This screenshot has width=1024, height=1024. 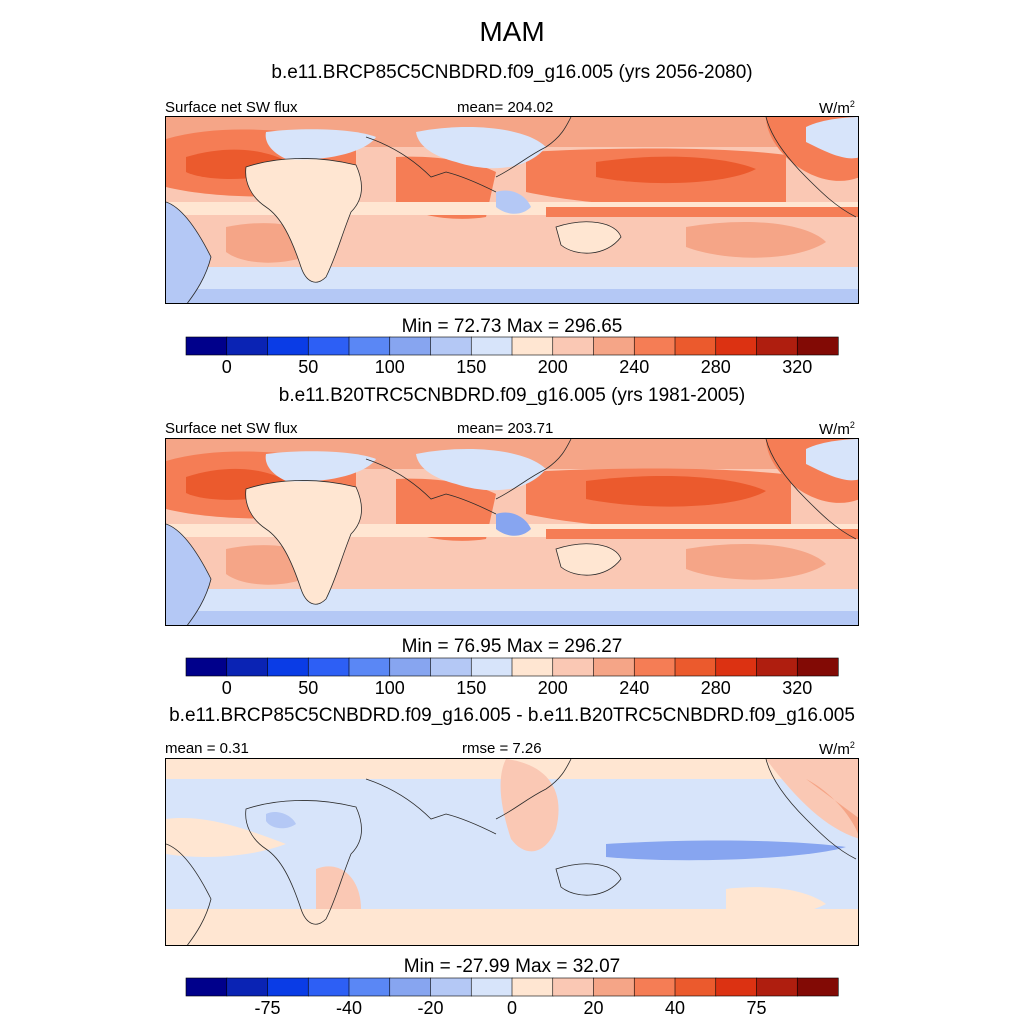 I want to click on panel-3-australia, so click(x=588, y=879).